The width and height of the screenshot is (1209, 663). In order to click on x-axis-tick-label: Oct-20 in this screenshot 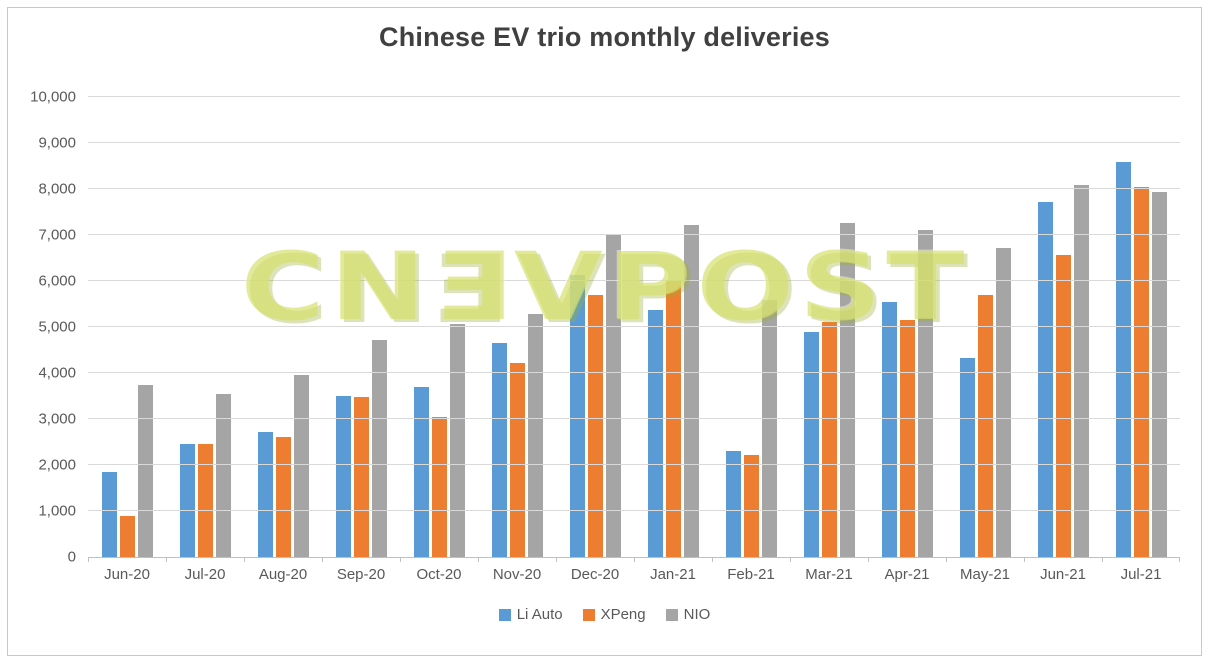, I will do `click(439, 574)`.